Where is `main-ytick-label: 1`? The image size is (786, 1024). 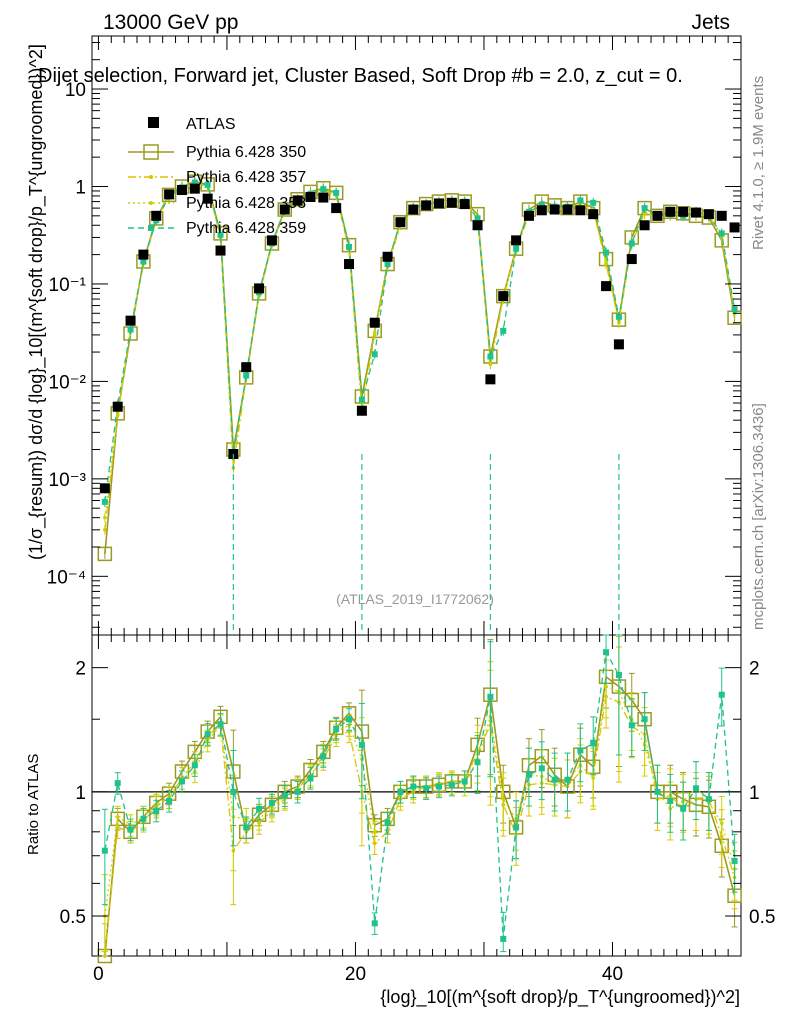
main-ytick-label: 1 is located at coordinates (80, 187).